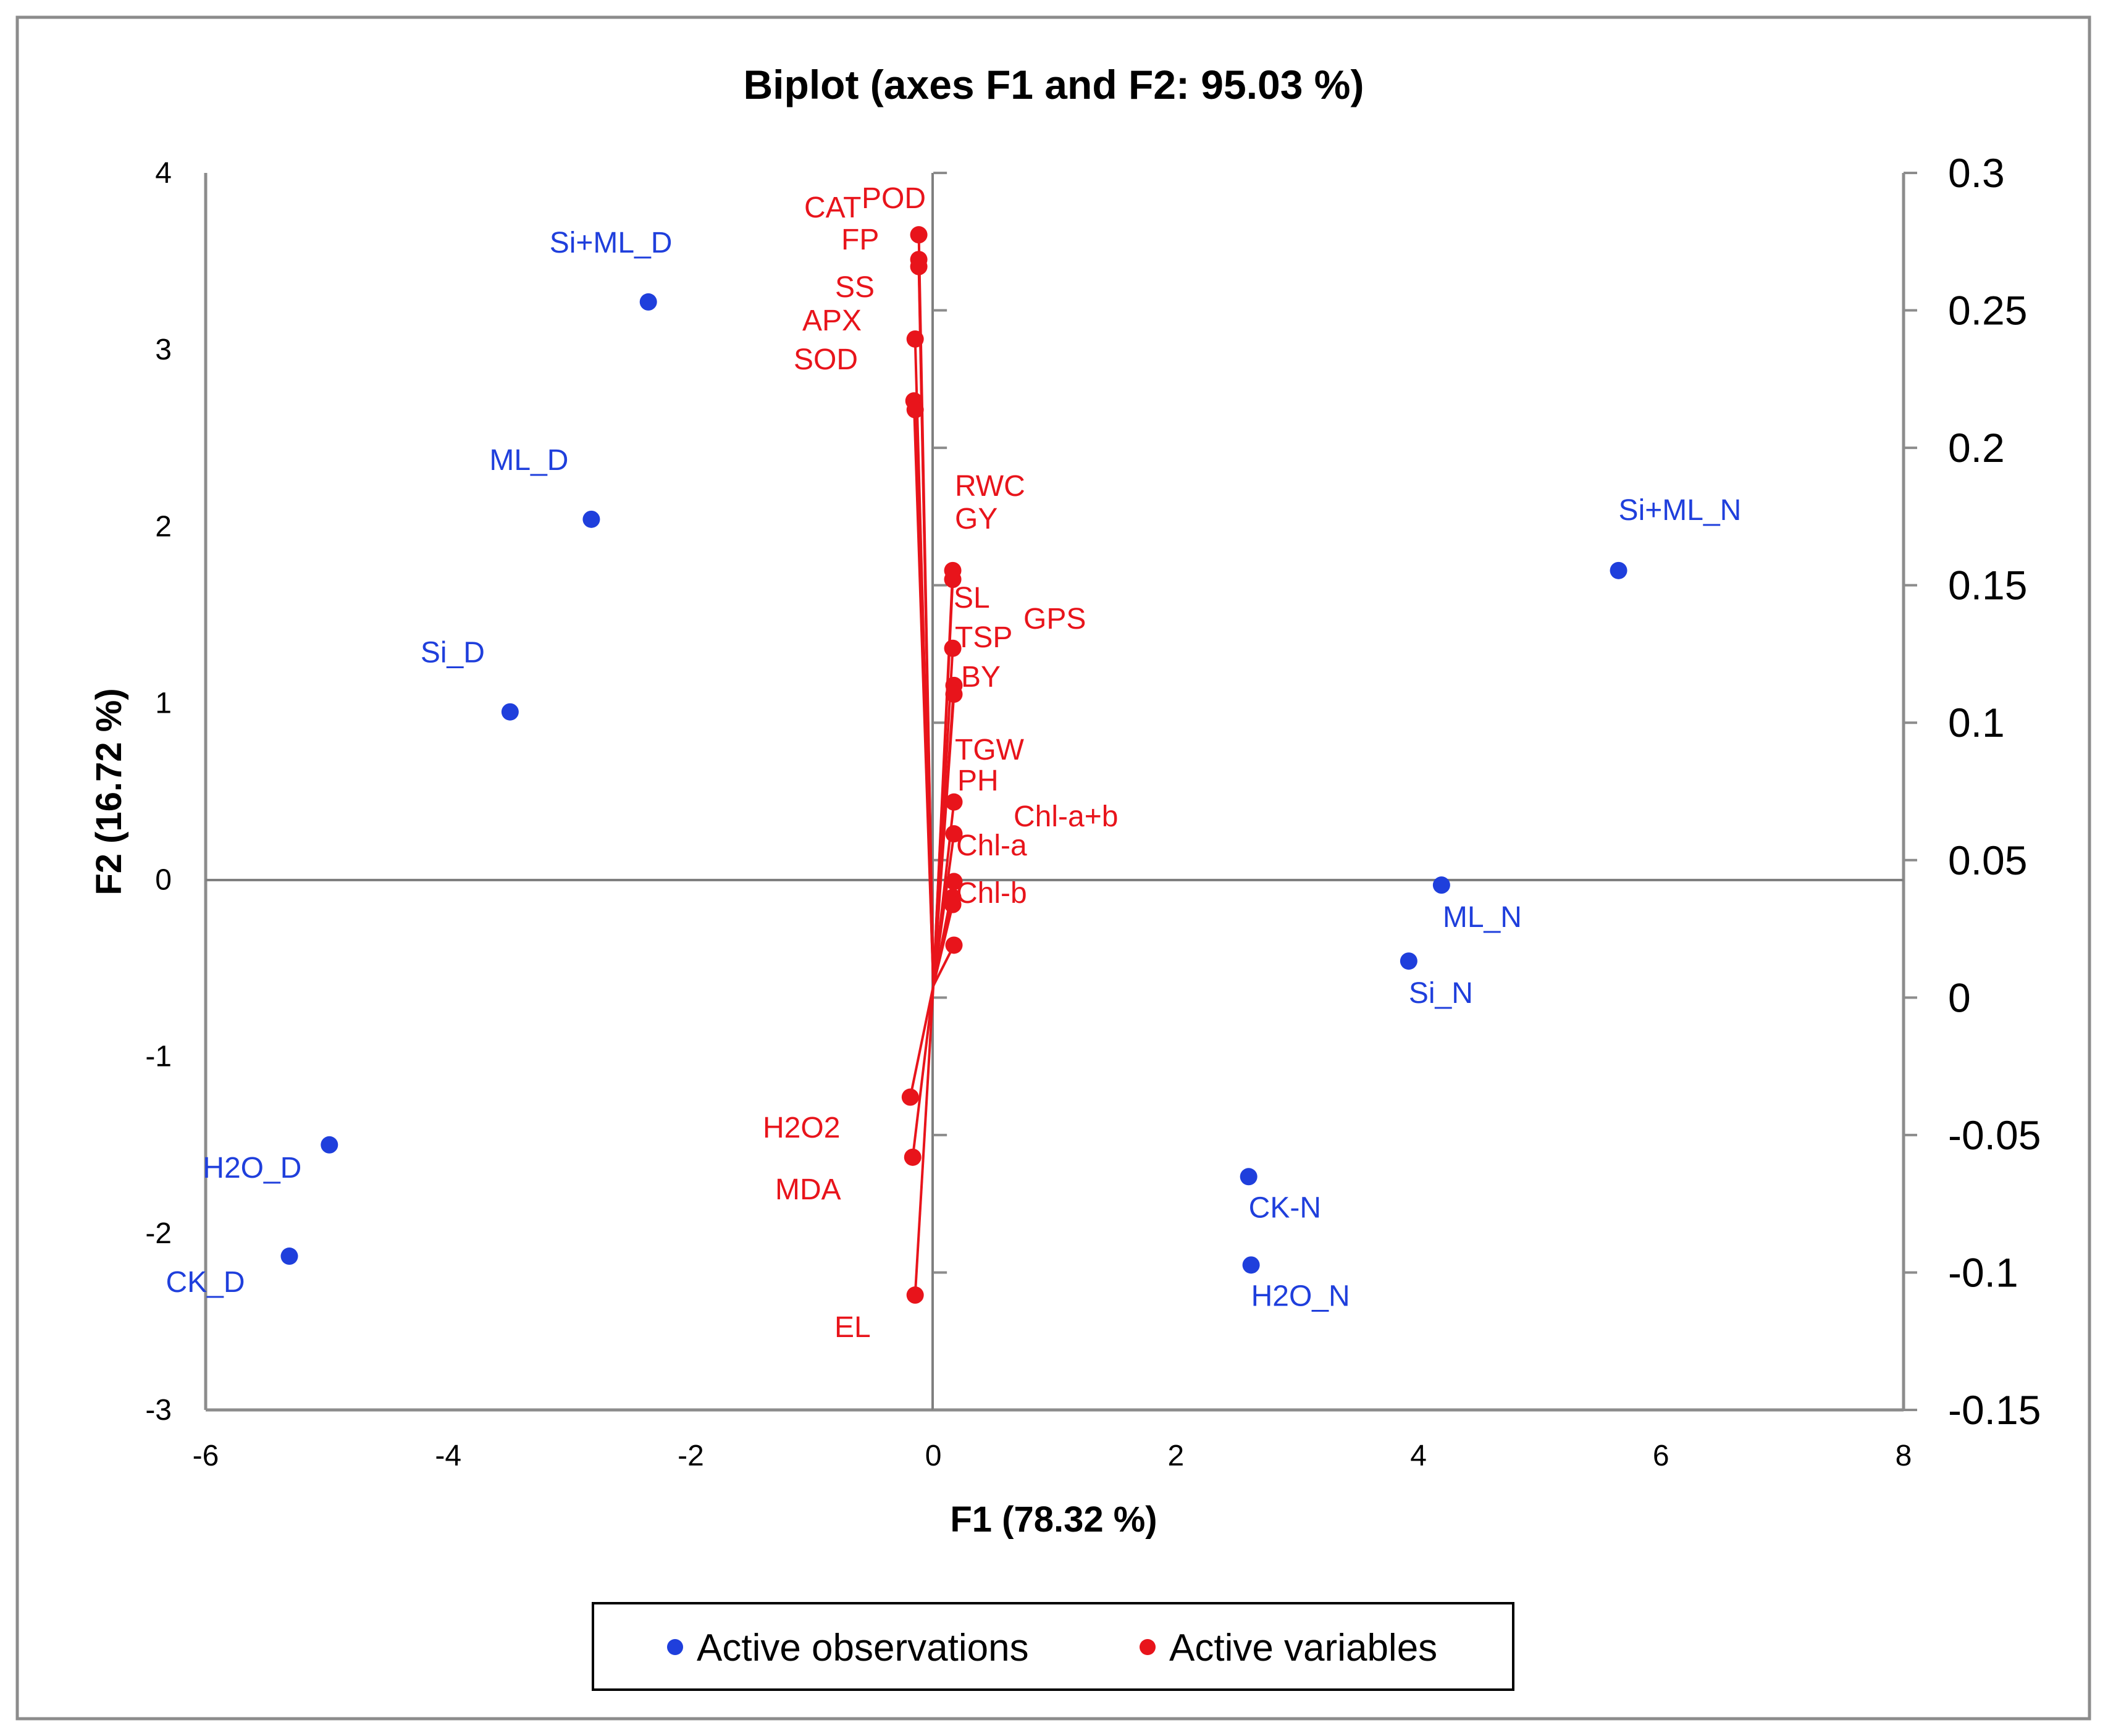  I want to click on variable-label: Chl-a+b, so click(1066, 816).